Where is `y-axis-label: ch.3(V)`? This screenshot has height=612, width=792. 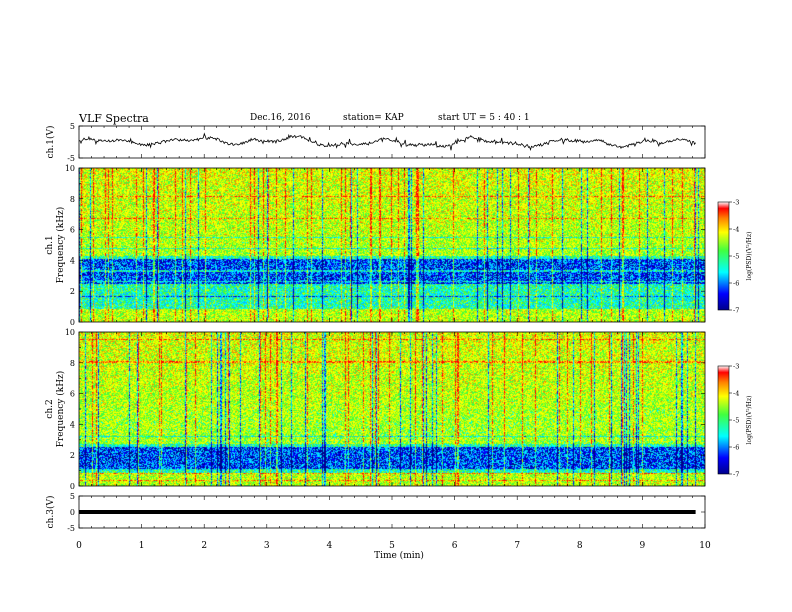
y-axis-label: ch.3(V) is located at coordinates (50, 512).